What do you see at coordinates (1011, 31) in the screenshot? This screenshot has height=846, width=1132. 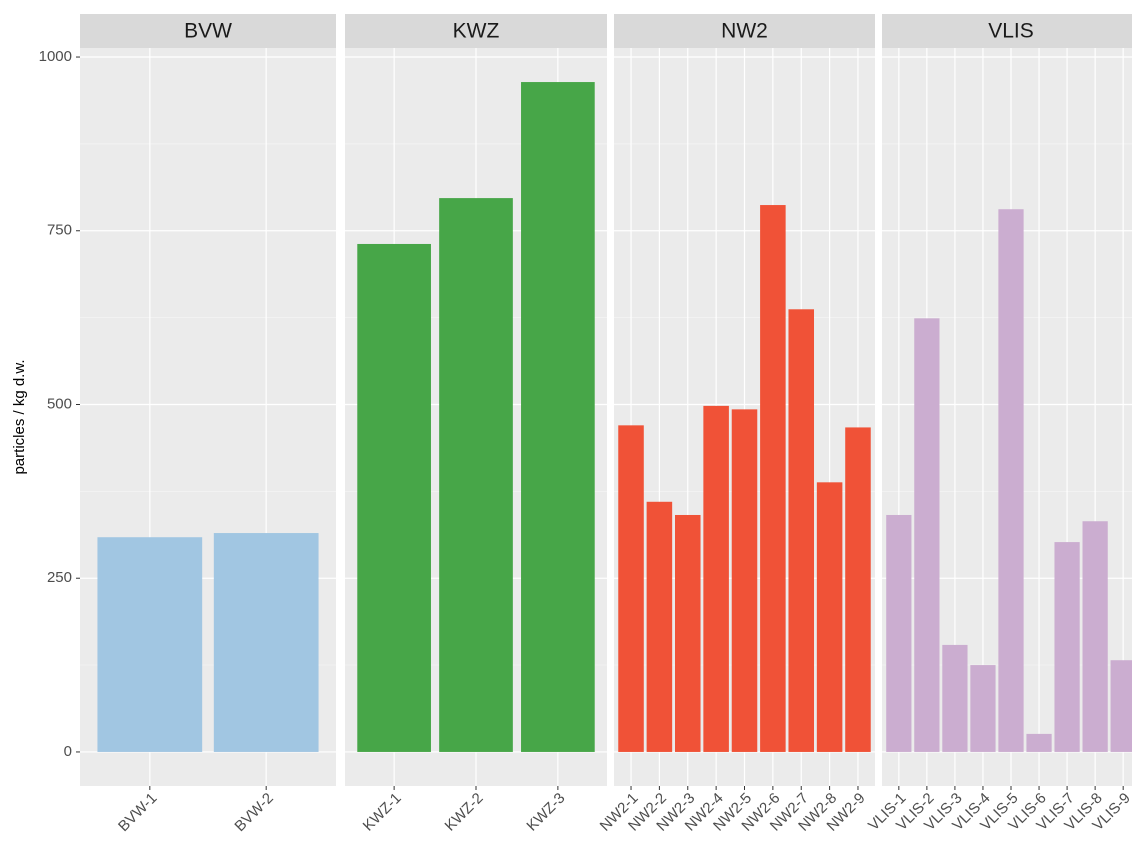 I see `facet-title: VLIS` at bounding box center [1011, 31].